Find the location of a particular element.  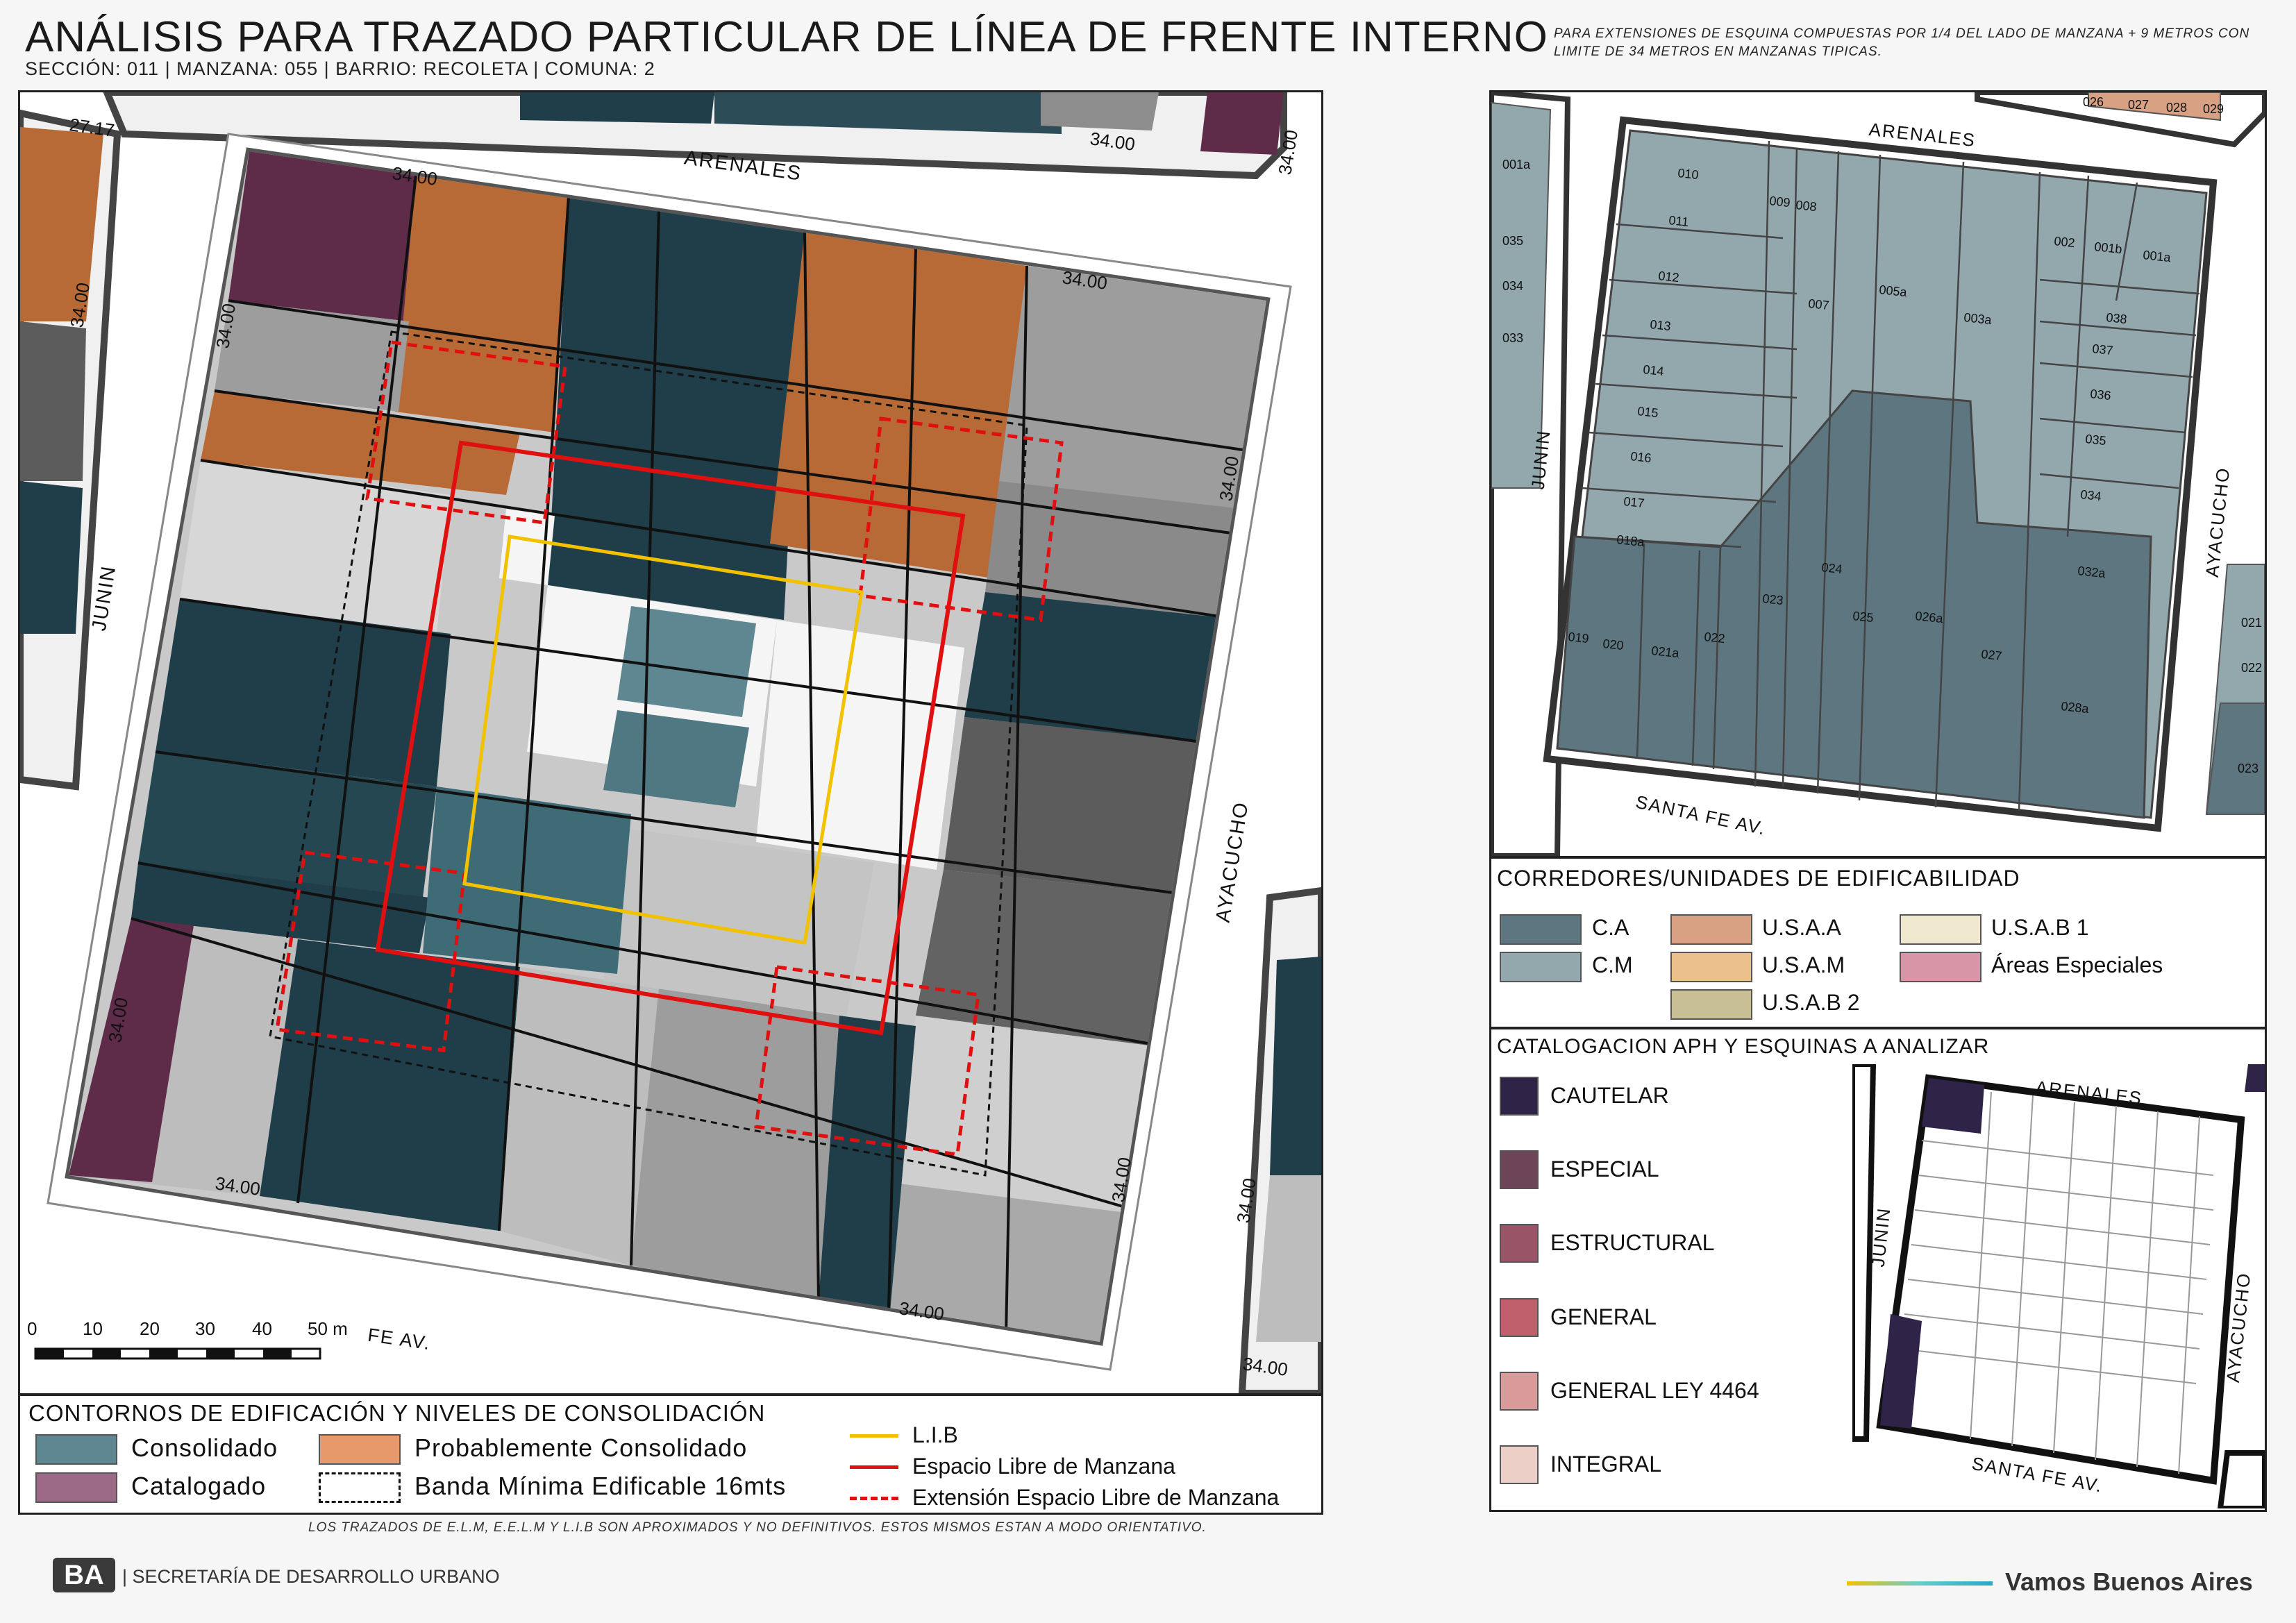

svg-text: 028a is located at coordinates (2075, 707).